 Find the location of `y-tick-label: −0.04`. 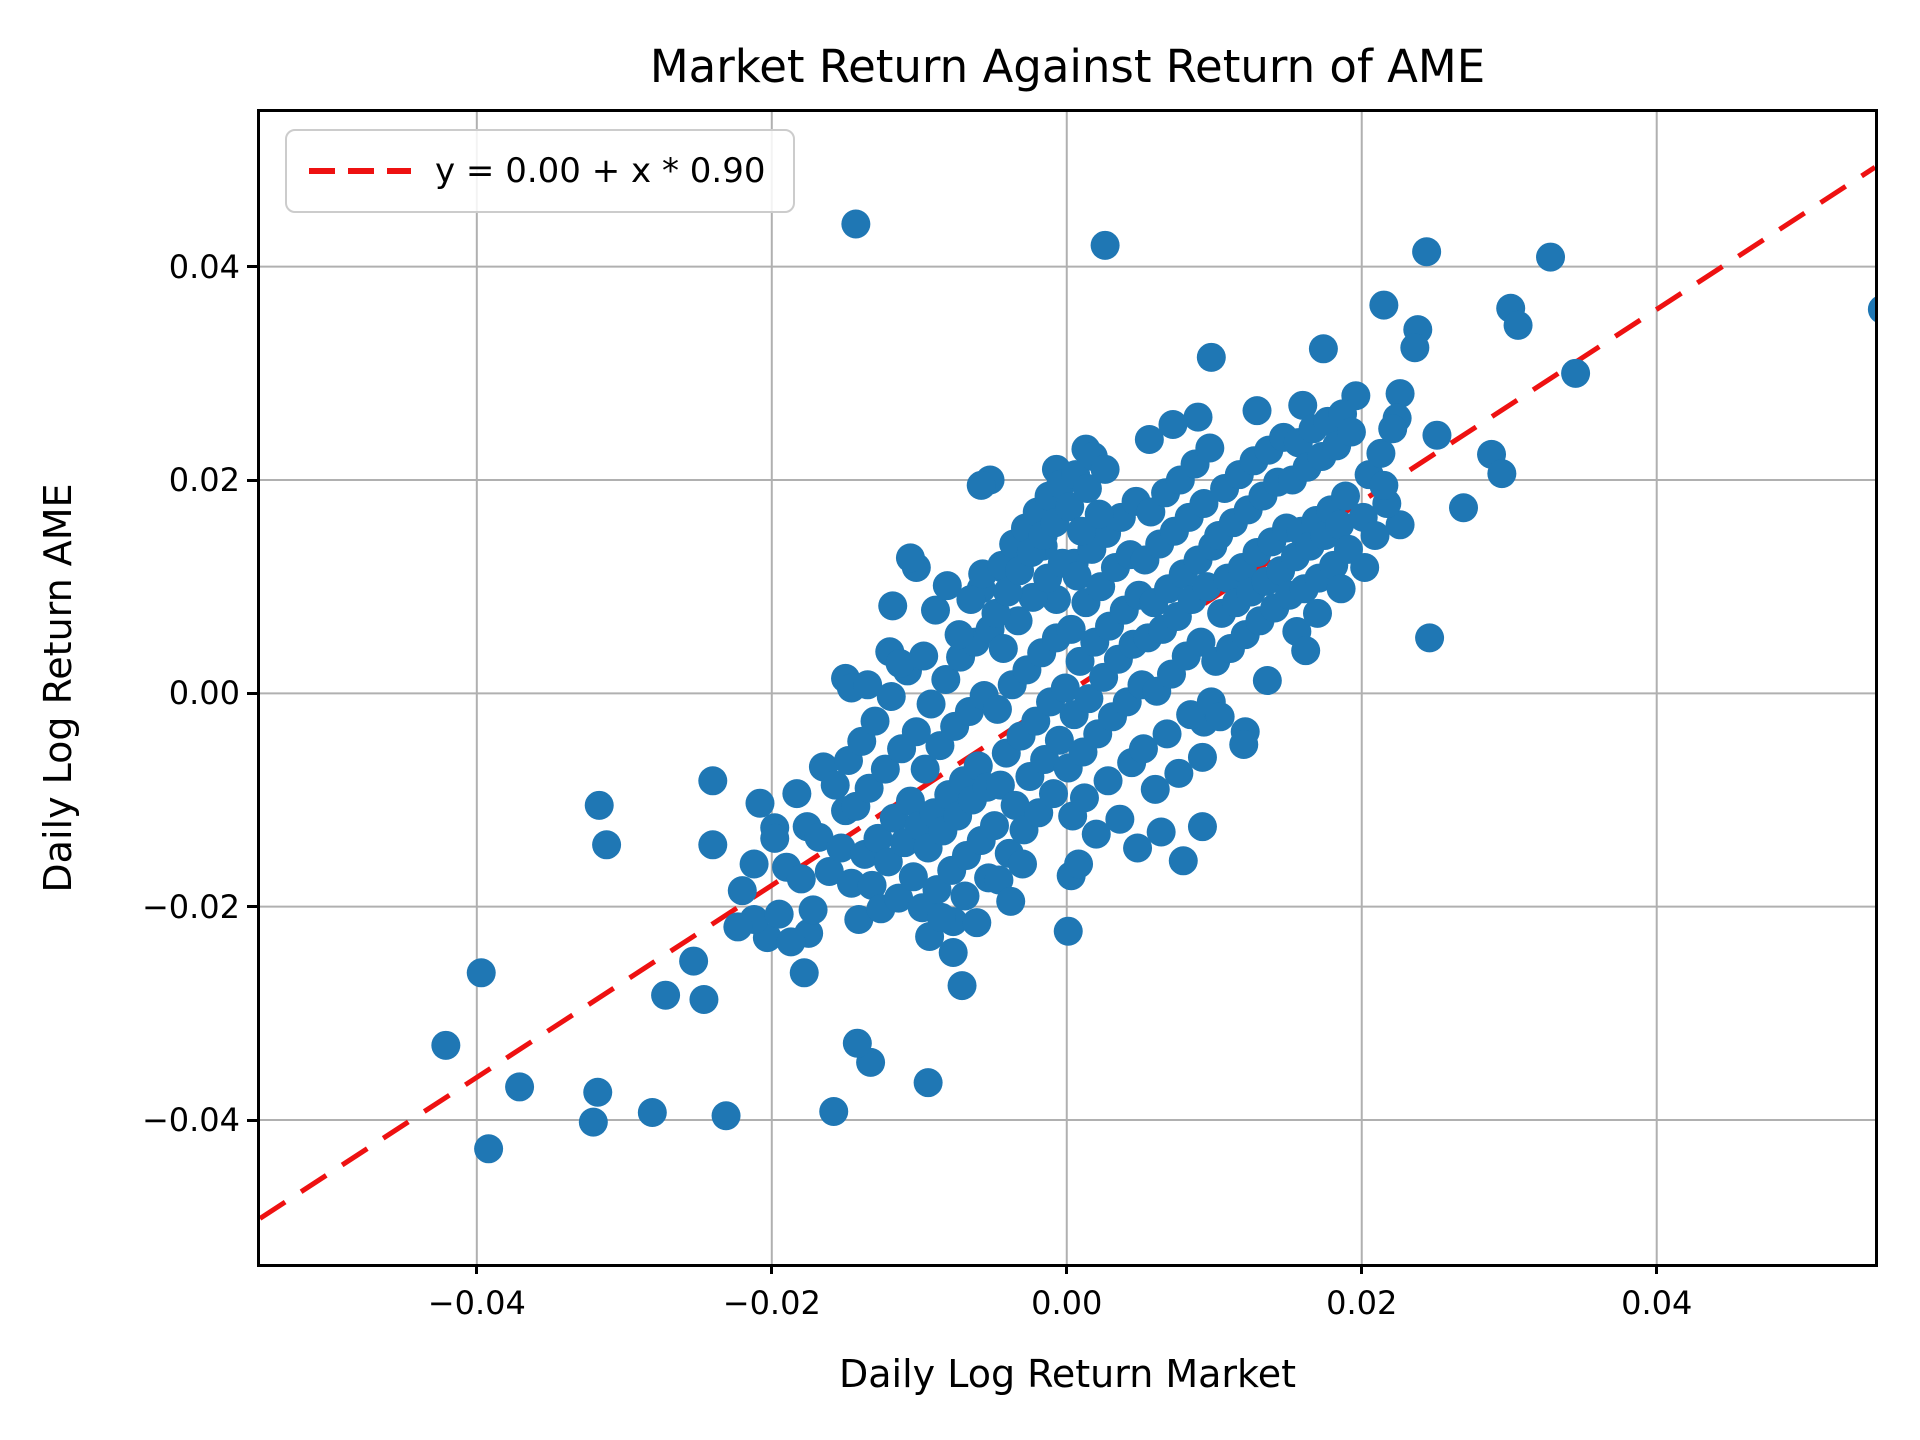

y-tick-label: −0.04 is located at coordinates (190, 1120).